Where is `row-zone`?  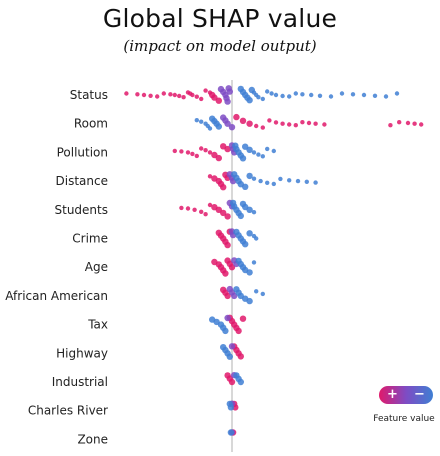 row-zone is located at coordinates (232, 432).